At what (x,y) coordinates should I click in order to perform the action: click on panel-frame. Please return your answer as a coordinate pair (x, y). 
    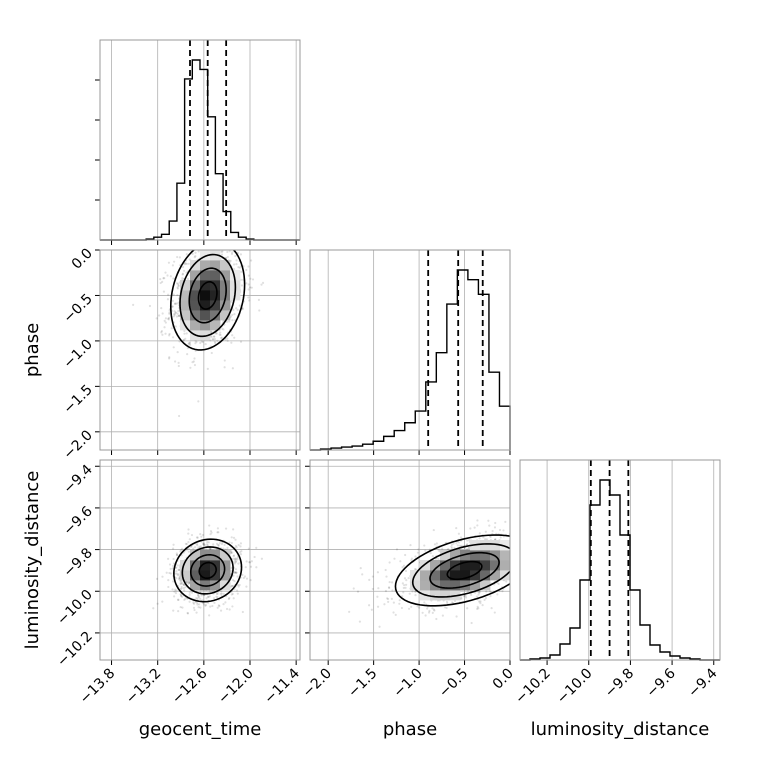
    Looking at the image, I should click on (620, 560).